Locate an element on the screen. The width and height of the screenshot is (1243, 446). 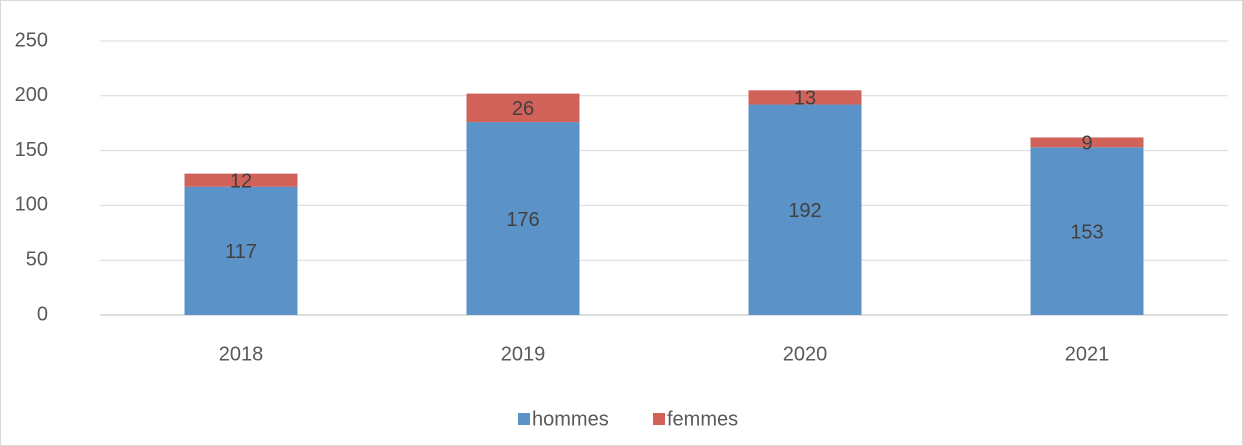
data-label: 9 is located at coordinates (1086, 144).